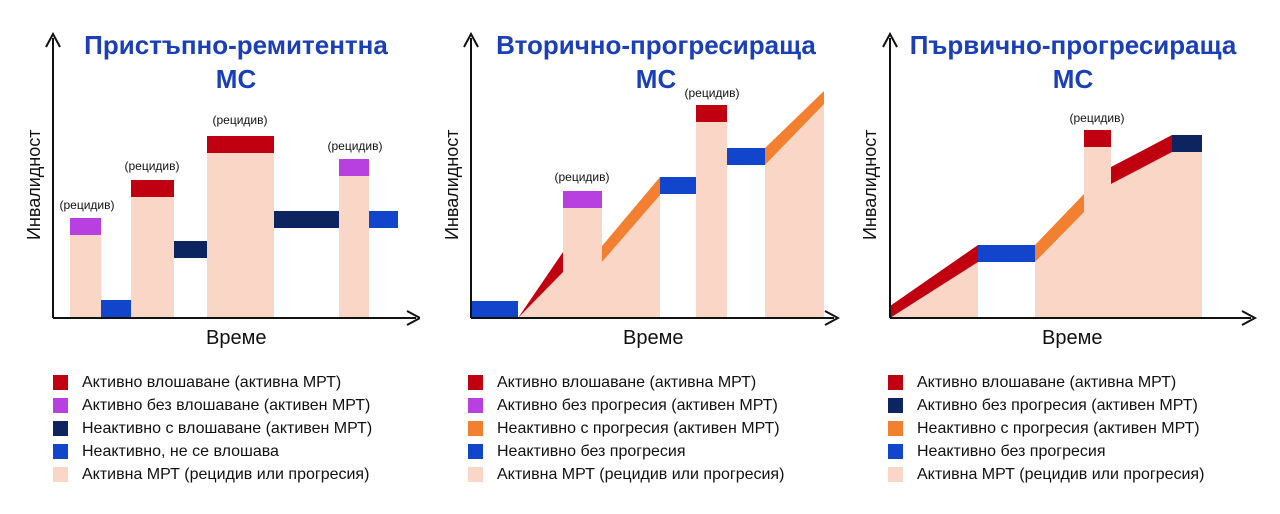 The image size is (1280, 514). I want to click on legend-label: Неактивно, не се влошава, so click(180, 451).